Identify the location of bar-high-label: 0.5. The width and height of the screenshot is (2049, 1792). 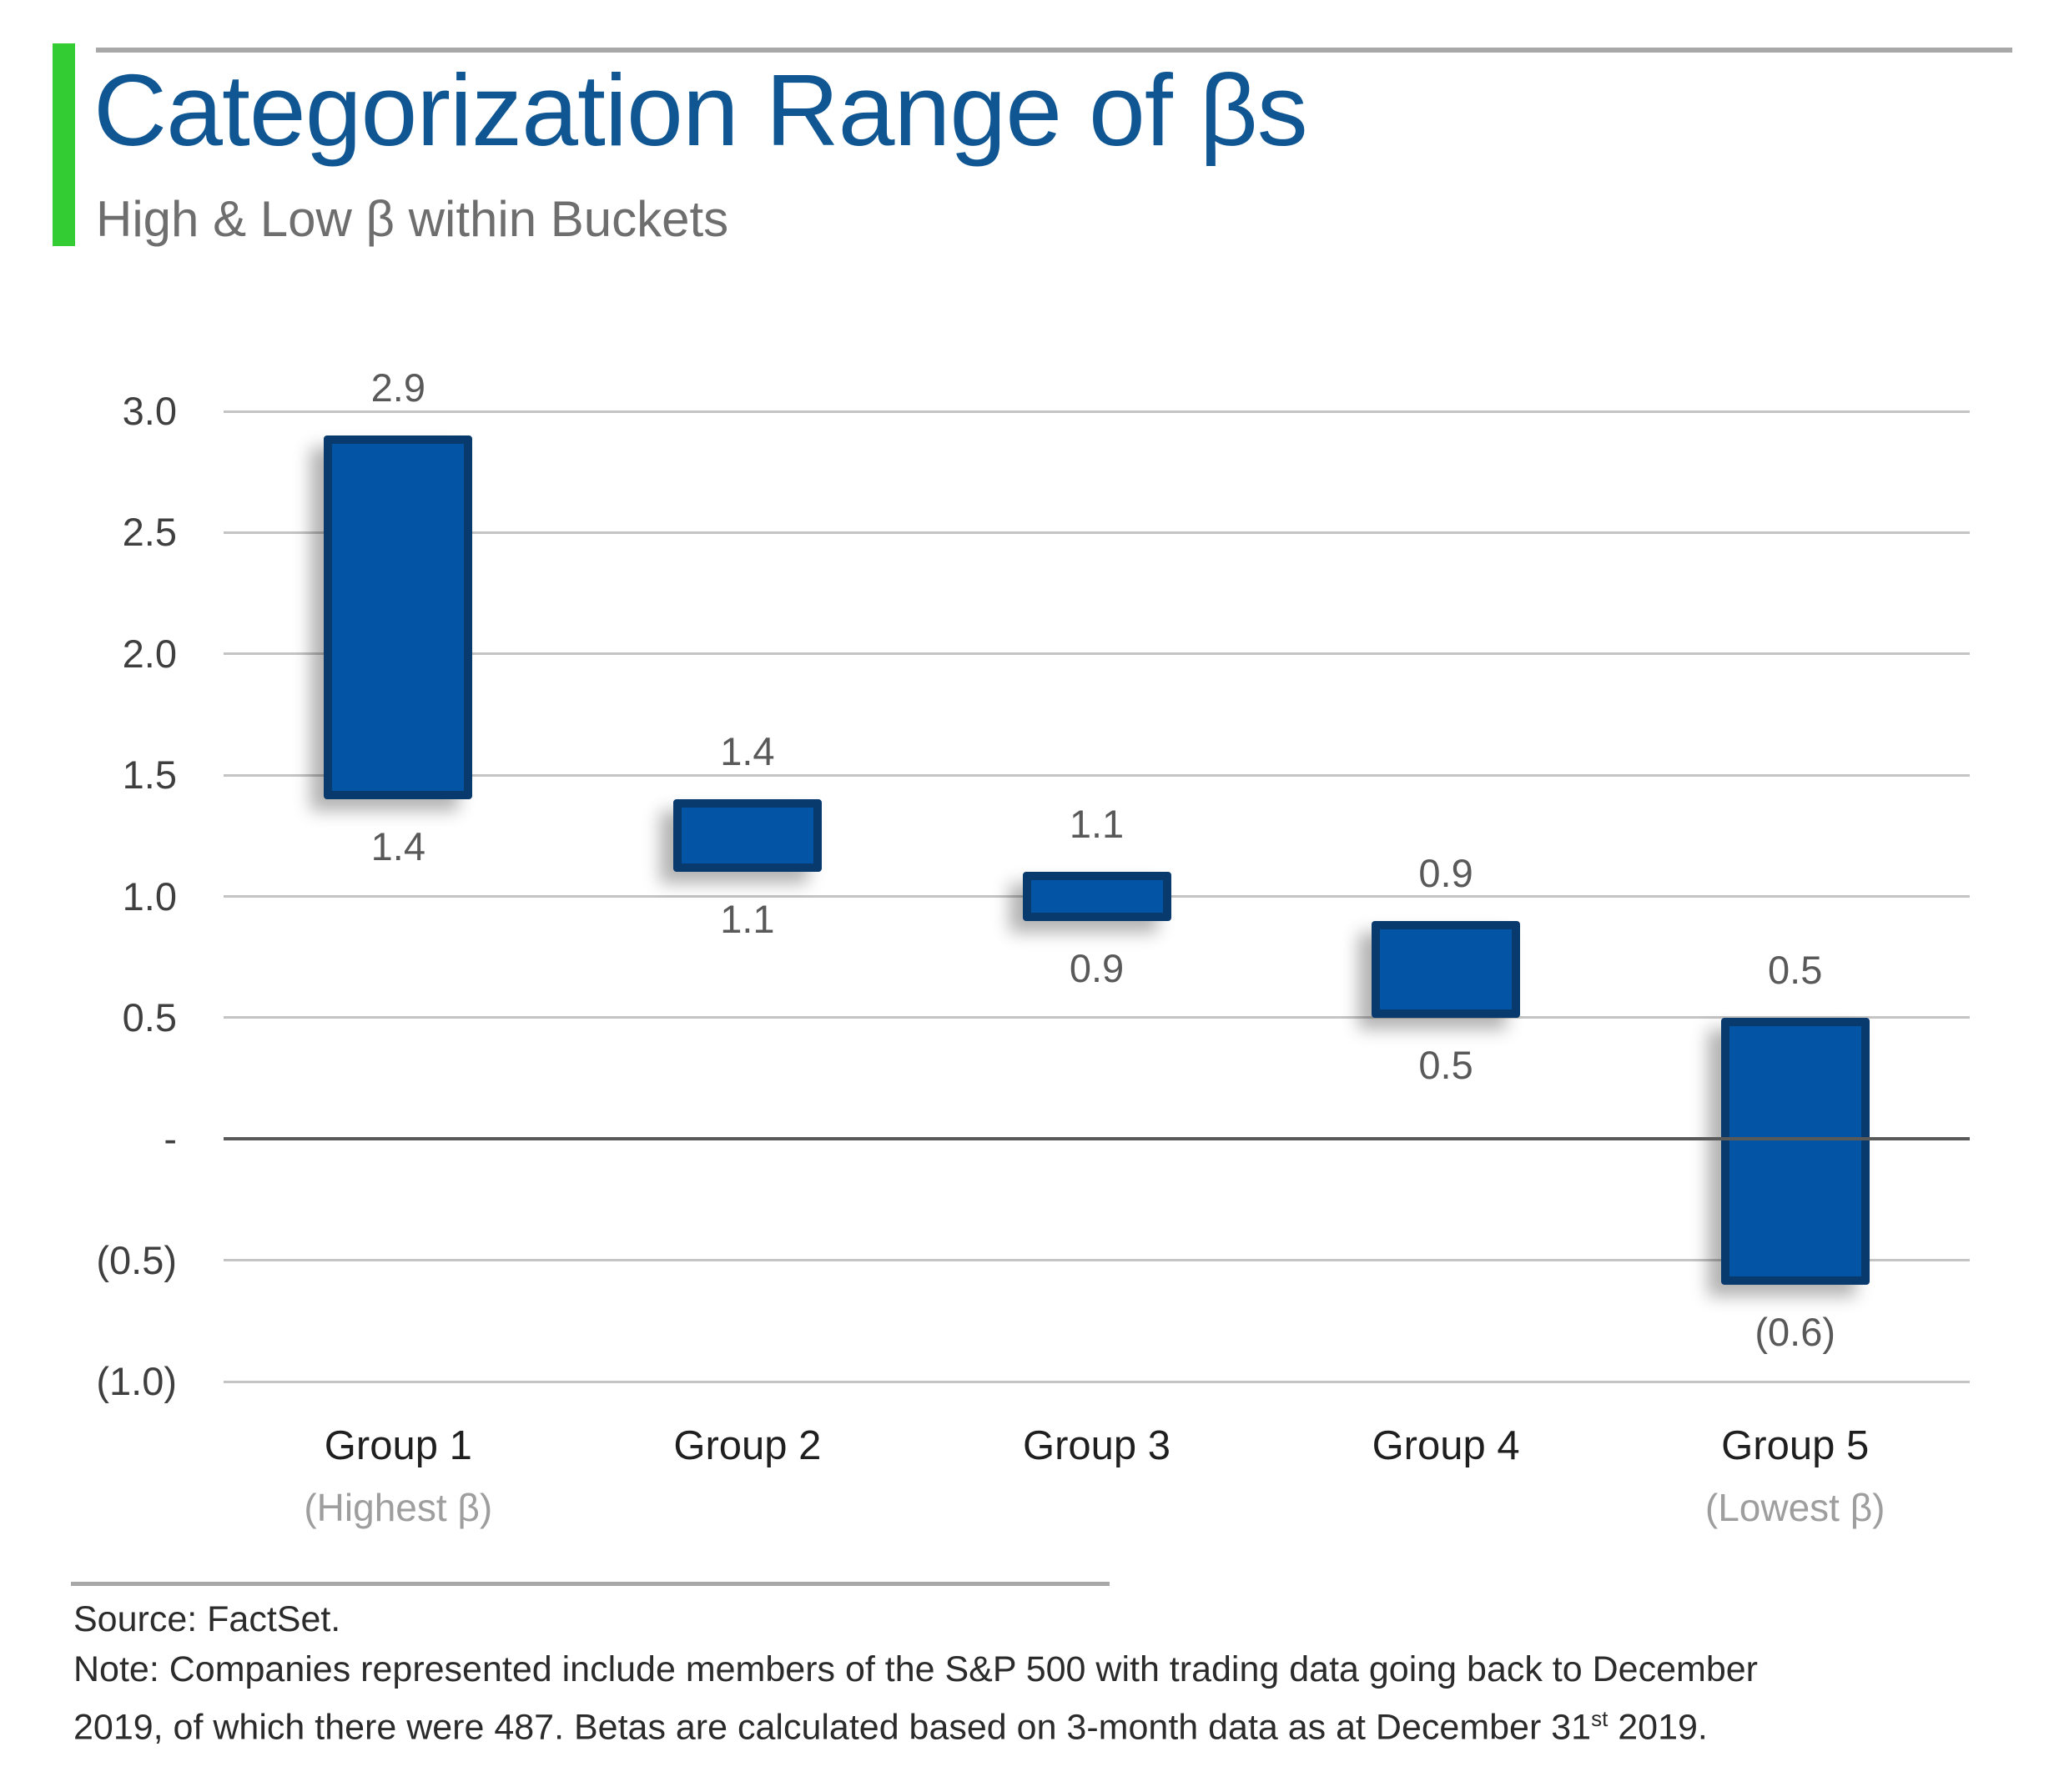
(1796, 969).